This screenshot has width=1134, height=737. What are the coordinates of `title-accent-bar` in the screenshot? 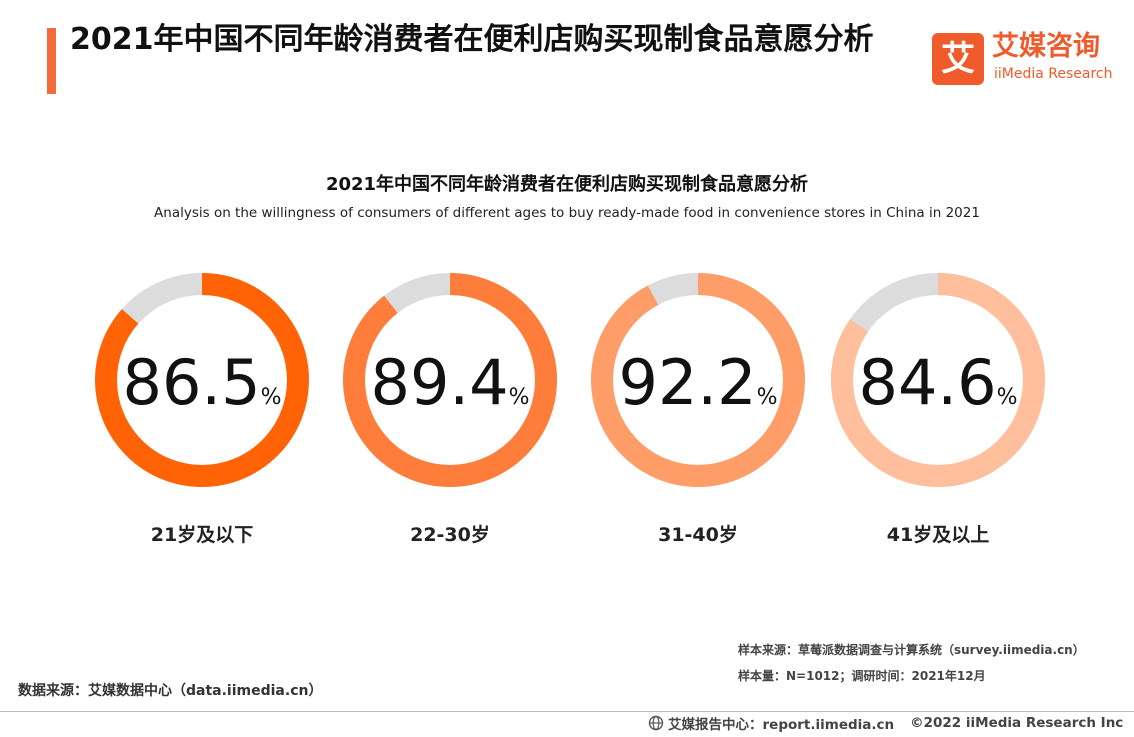 It's located at (51, 61).